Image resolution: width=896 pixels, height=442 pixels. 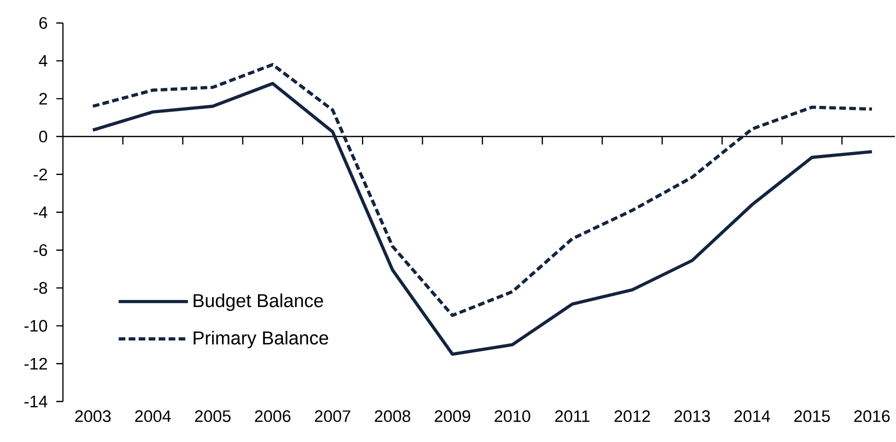 I want to click on y-tick-label: -10, so click(x=36, y=326).